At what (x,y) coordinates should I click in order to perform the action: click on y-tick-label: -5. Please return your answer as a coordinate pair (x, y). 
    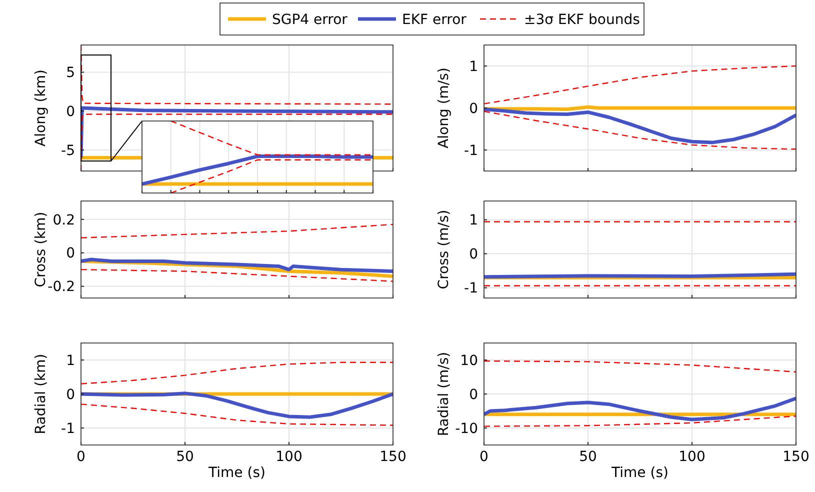
    Looking at the image, I should click on (68, 150).